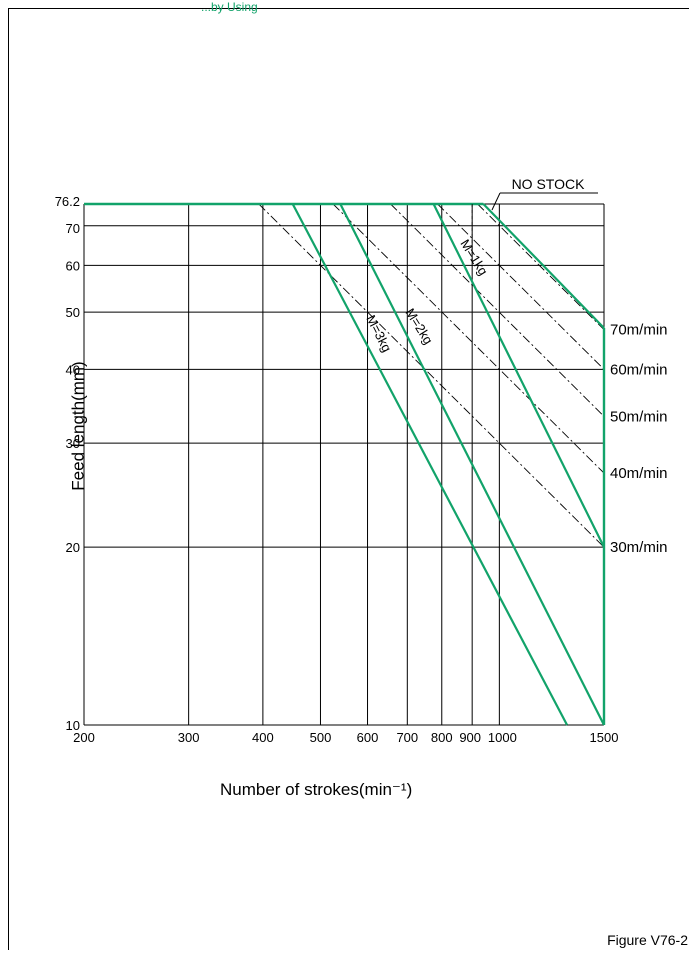 The image size is (696, 958). What do you see at coordinates (502, 737) in the screenshot?
I see `x-tick-label: 1000` at bounding box center [502, 737].